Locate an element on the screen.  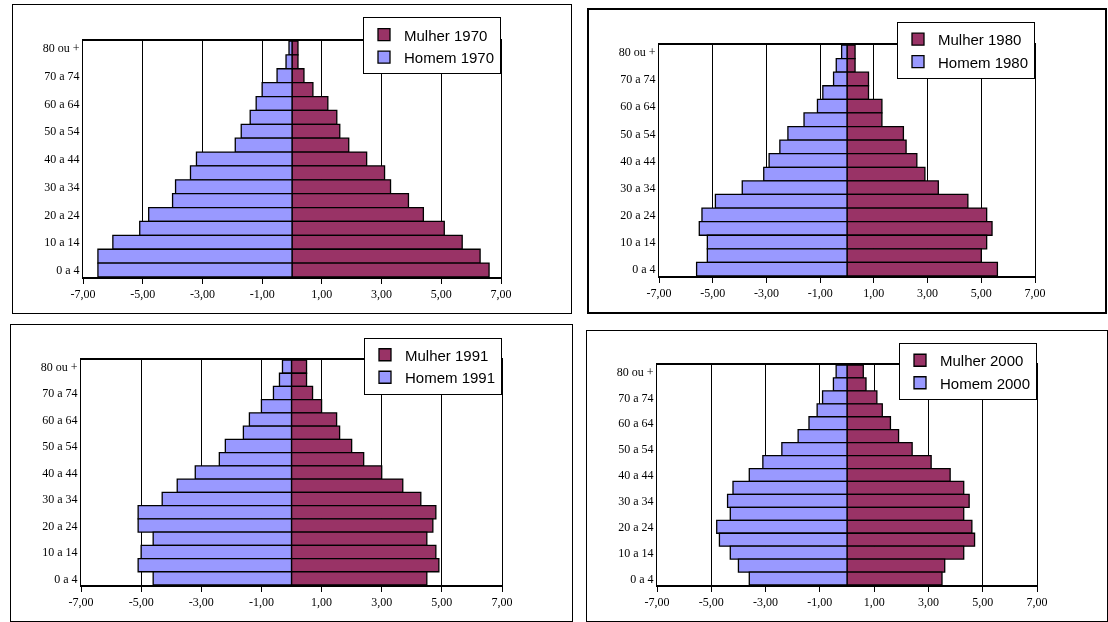
legend-label: Homem 2000 is located at coordinates (985, 383).